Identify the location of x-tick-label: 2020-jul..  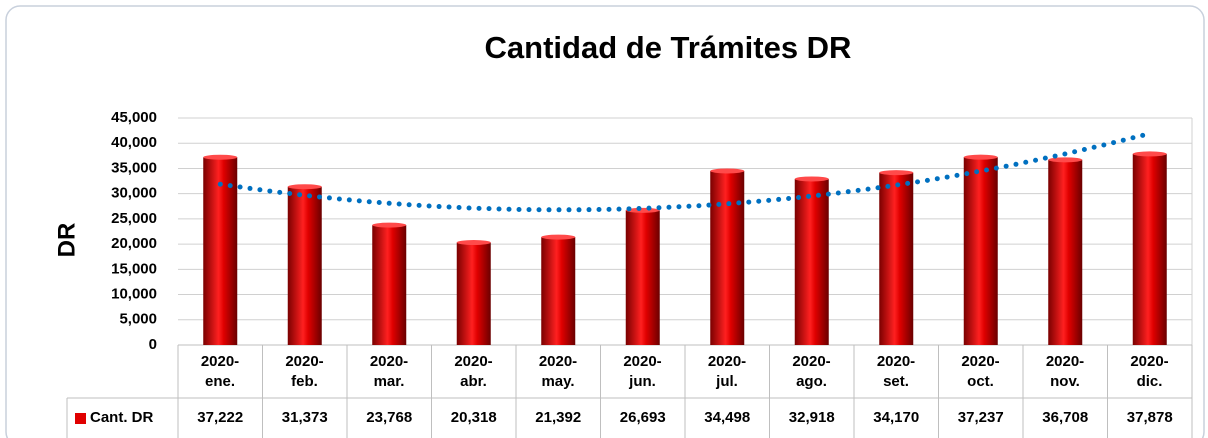
(727, 371).